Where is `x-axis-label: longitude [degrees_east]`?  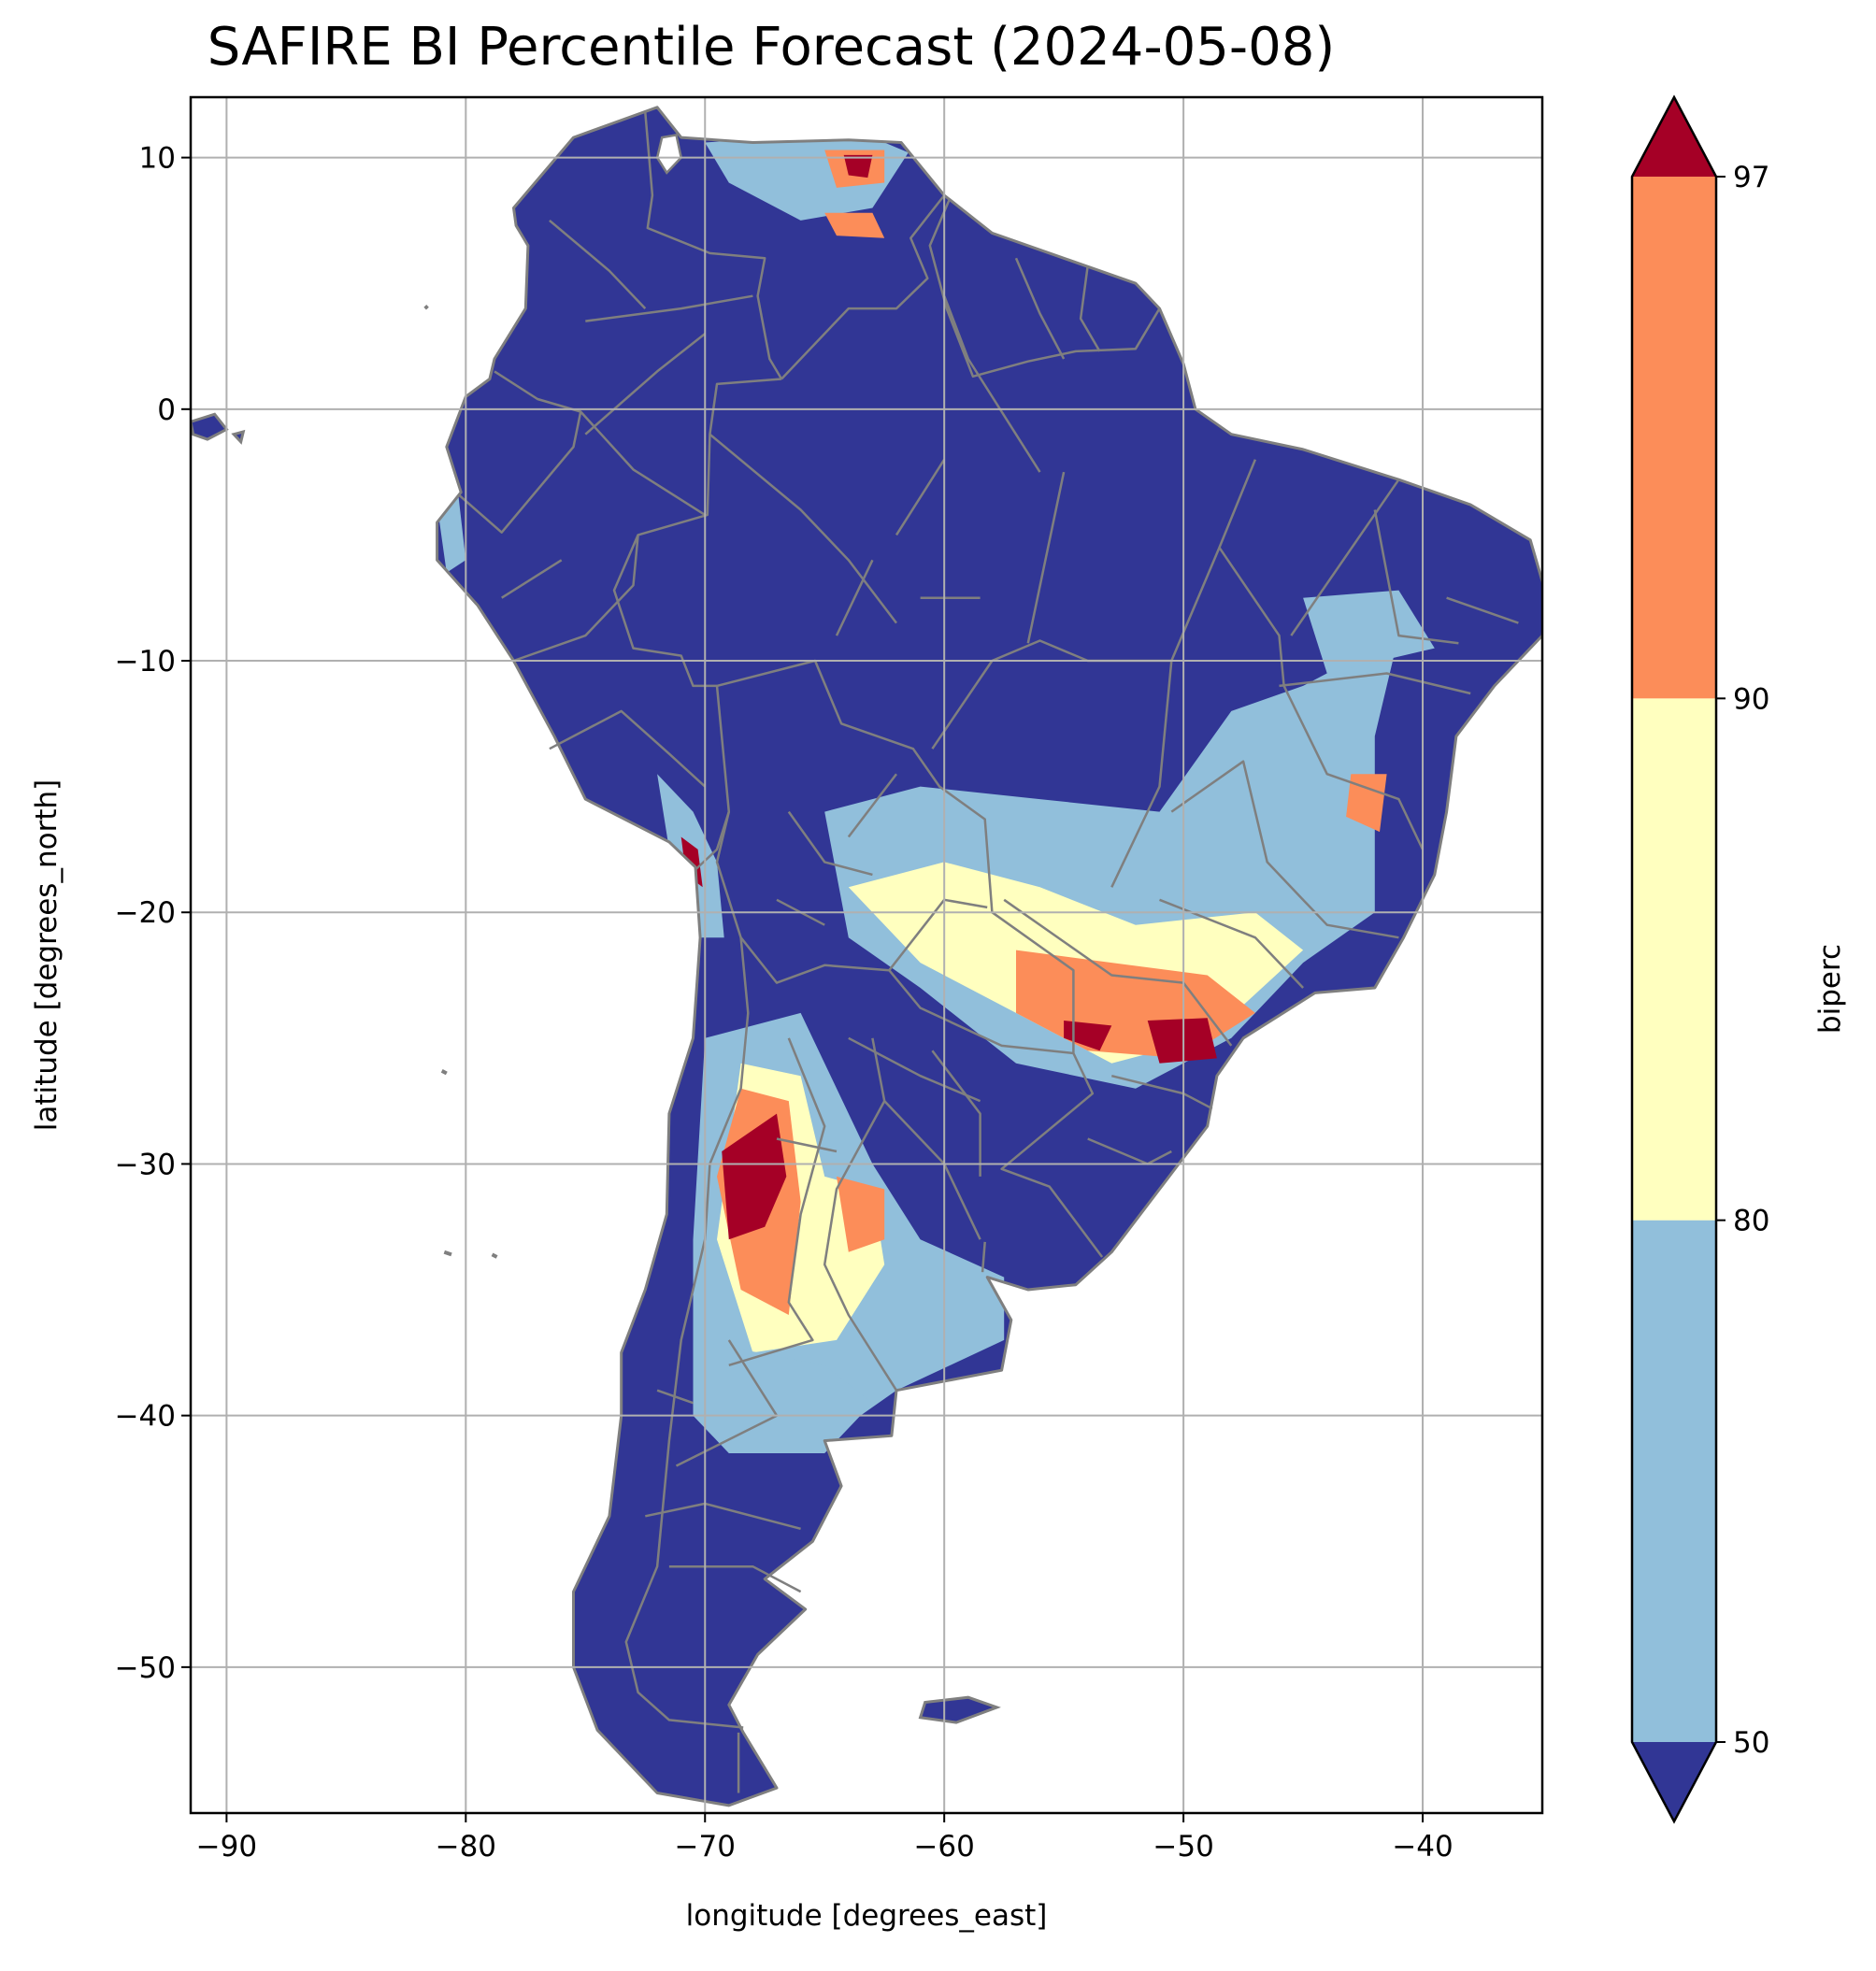
x-axis-label: longitude [degrees_east] is located at coordinates (867, 1916).